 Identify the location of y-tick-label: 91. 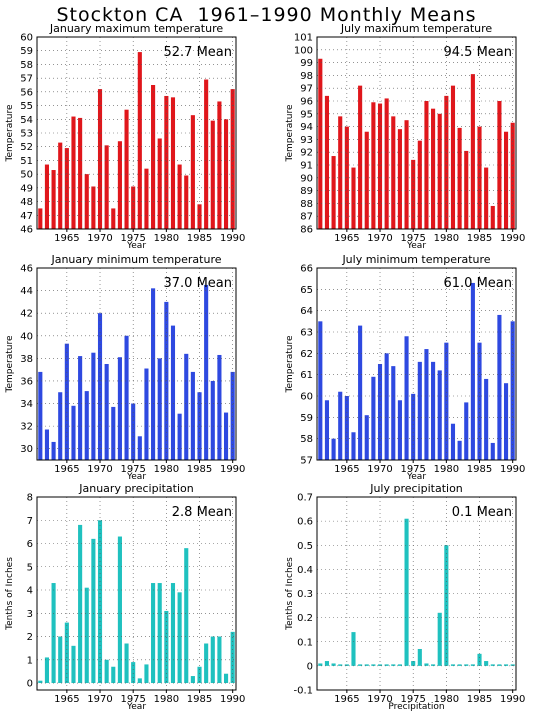
(306, 166).